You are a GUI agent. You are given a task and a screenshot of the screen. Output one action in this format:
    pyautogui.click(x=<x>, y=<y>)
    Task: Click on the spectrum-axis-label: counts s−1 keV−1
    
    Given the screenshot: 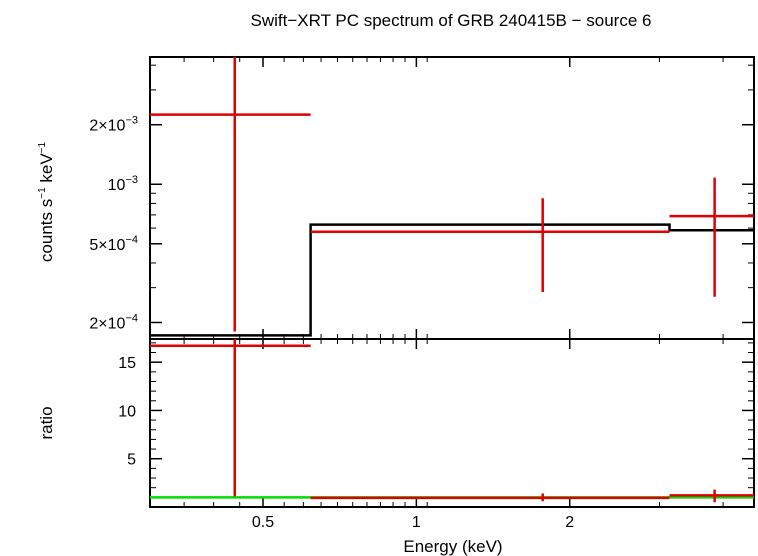 What is the action you would take?
    pyautogui.click(x=46, y=201)
    